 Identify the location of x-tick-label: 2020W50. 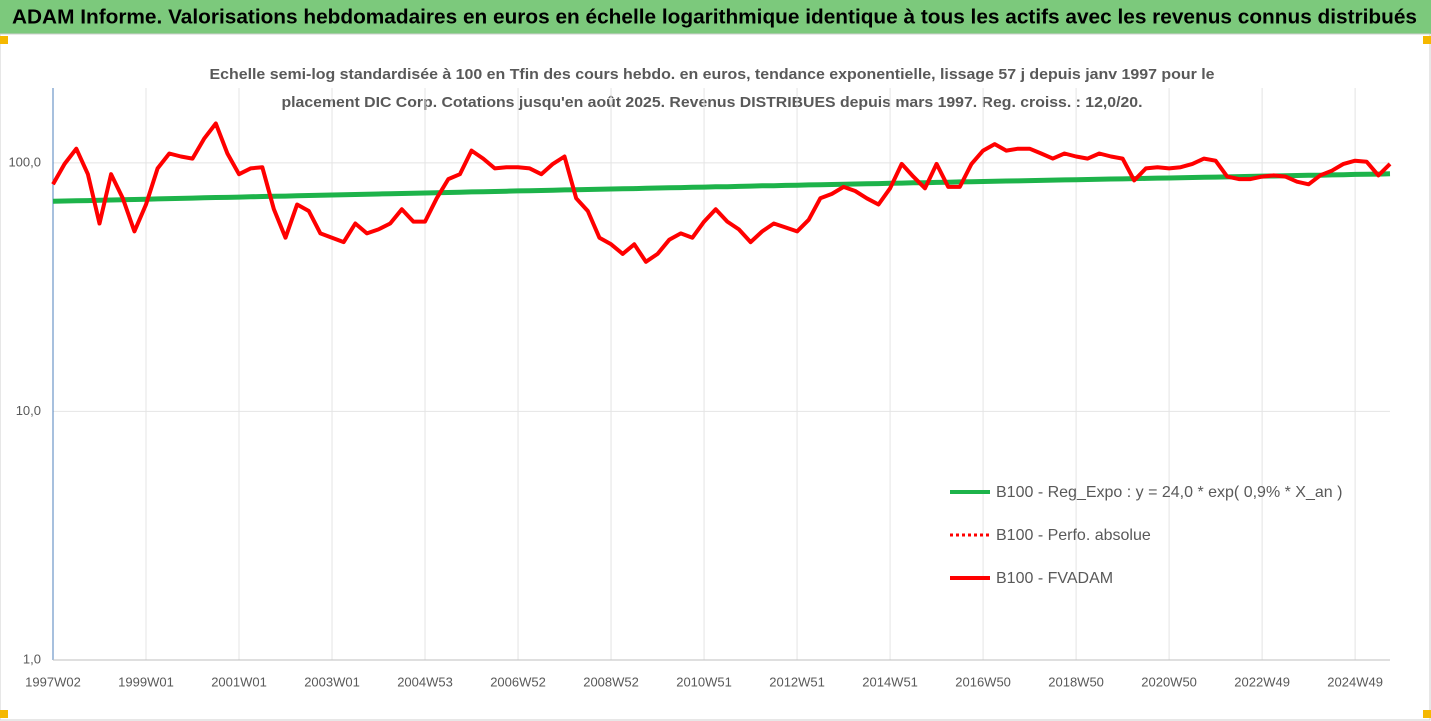
(1169, 681).